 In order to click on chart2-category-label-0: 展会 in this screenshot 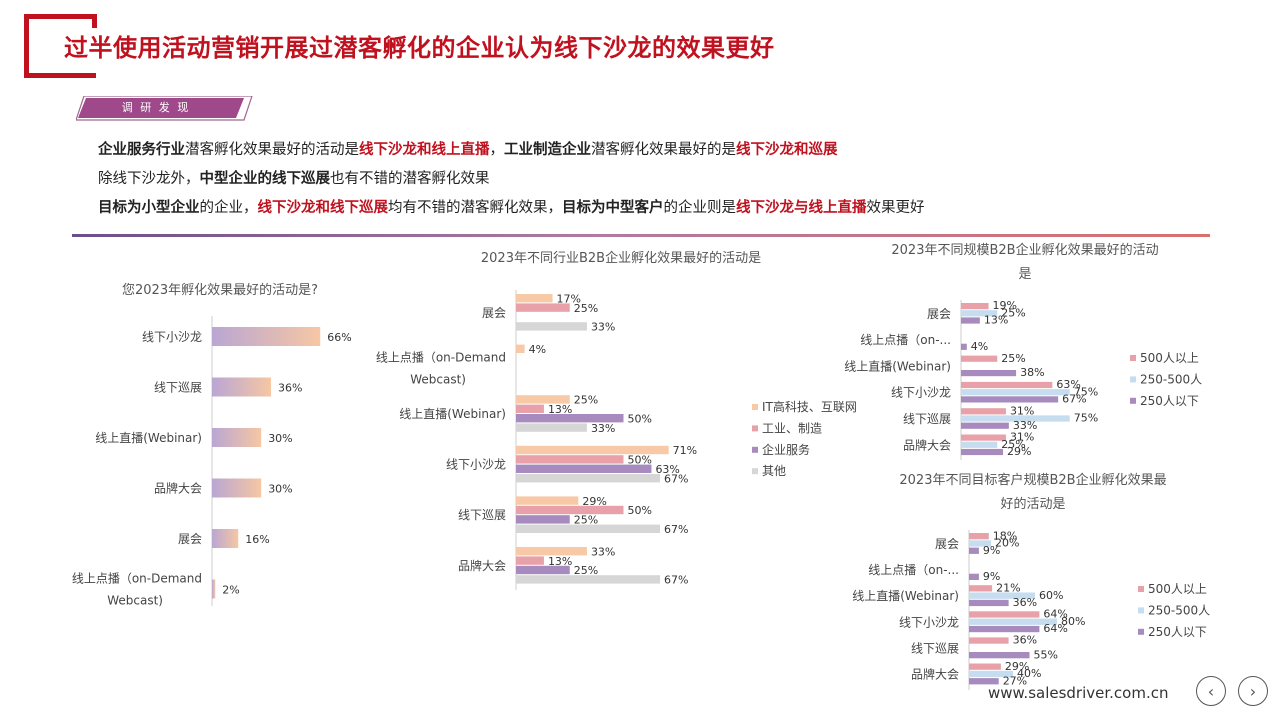, I will do `click(494, 313)`.